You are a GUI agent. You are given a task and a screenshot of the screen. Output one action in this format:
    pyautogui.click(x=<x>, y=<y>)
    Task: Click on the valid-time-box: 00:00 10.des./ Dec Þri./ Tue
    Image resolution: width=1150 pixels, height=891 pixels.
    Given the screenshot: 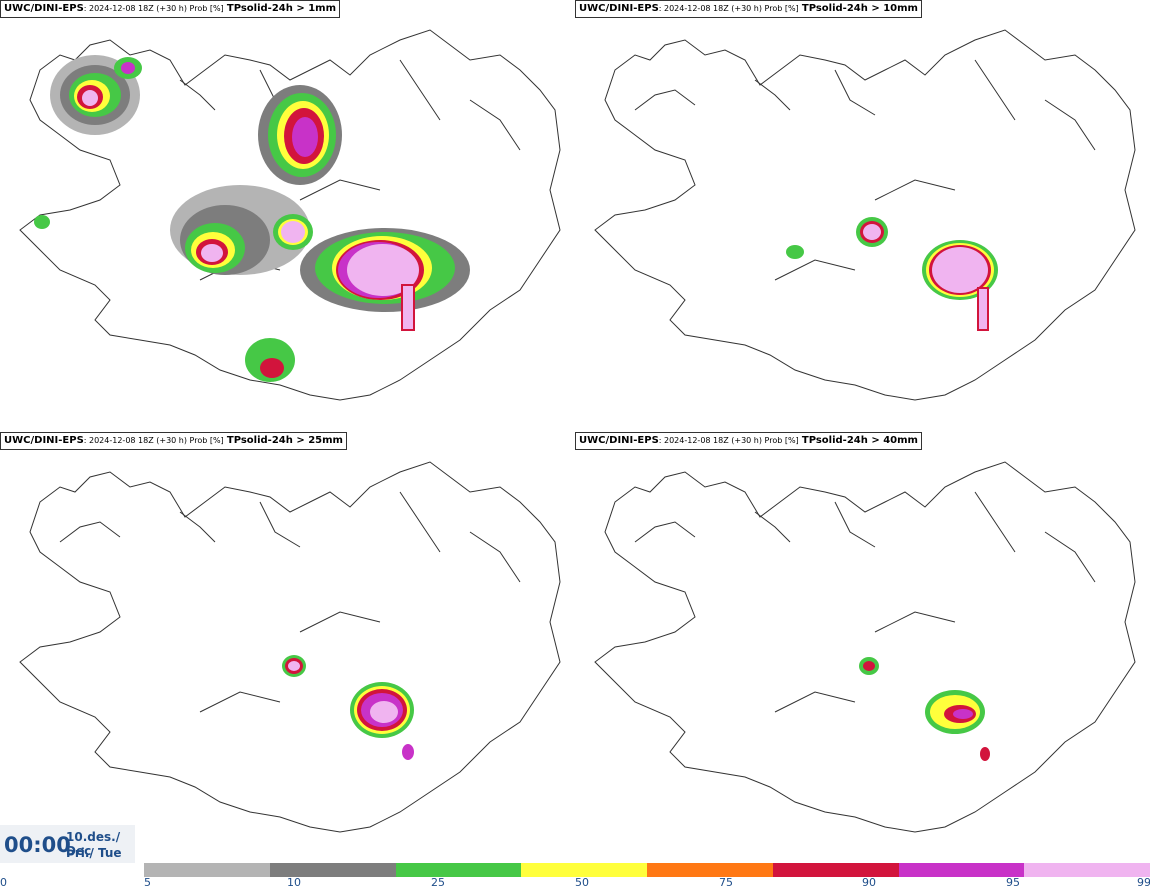 What is the action you would take?
    pyautogui.click(x=67, y=844)
    